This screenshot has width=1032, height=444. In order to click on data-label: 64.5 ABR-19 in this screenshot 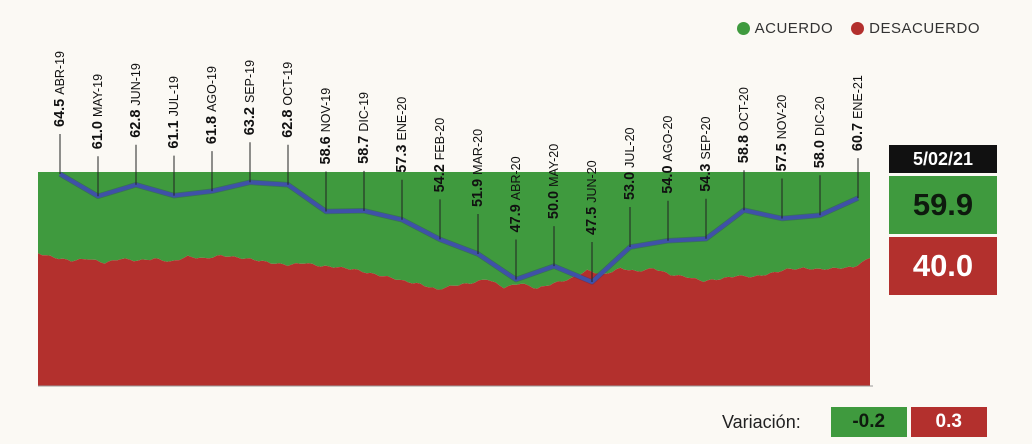, I will do `click(60, 89)`.